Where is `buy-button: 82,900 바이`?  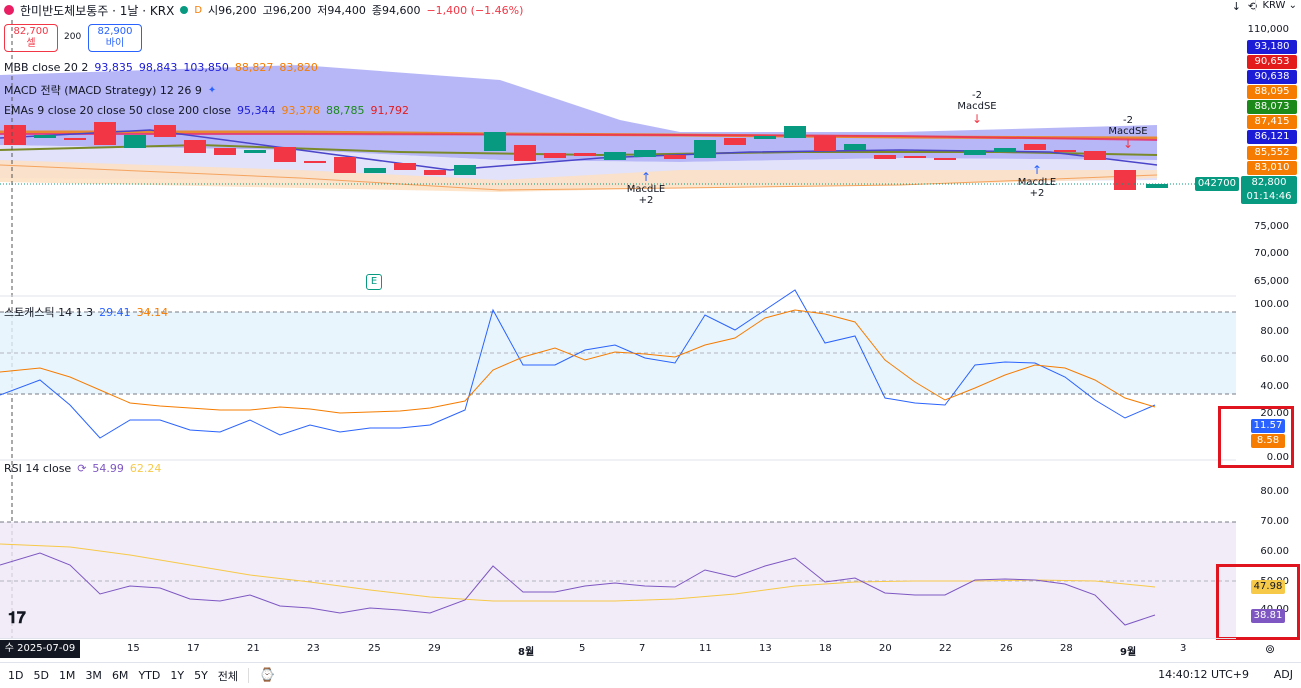
buy-button: 82,900 바이 is located at coordinates (115, 38).